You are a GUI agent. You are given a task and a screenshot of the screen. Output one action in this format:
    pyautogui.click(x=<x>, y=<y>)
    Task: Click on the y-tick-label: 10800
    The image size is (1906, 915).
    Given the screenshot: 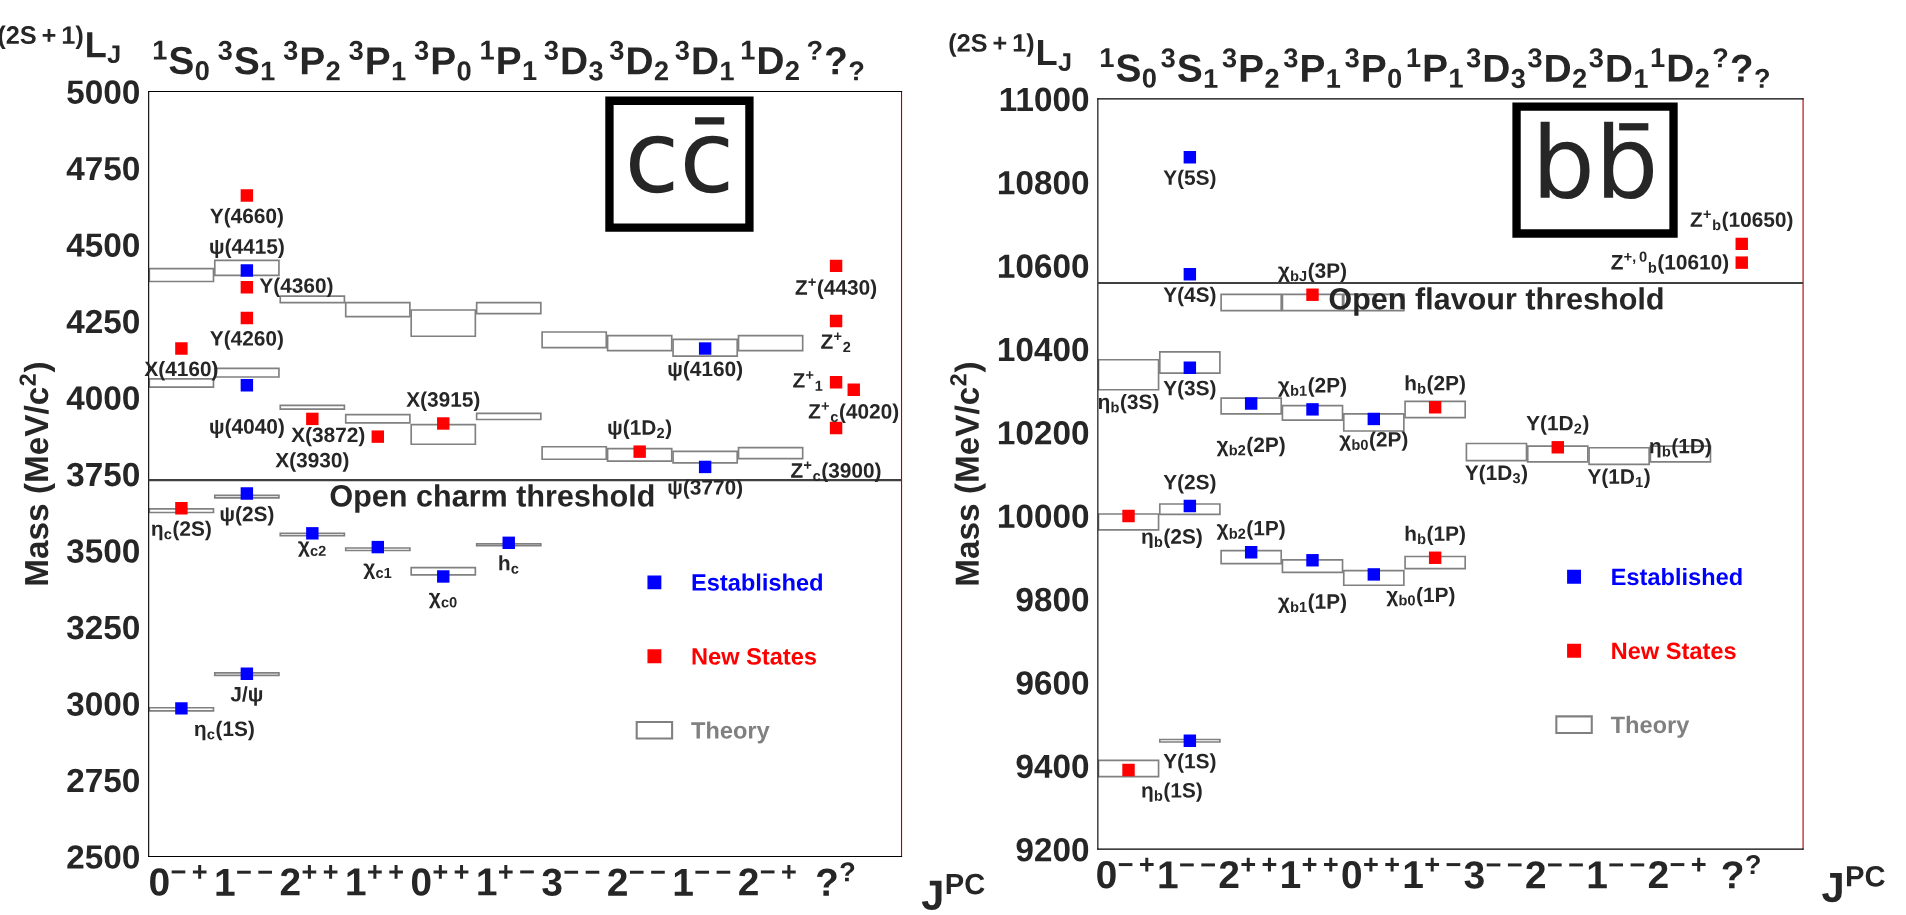 What is the action you would take?
    pyautogui.click(x=1043, y=182)
    